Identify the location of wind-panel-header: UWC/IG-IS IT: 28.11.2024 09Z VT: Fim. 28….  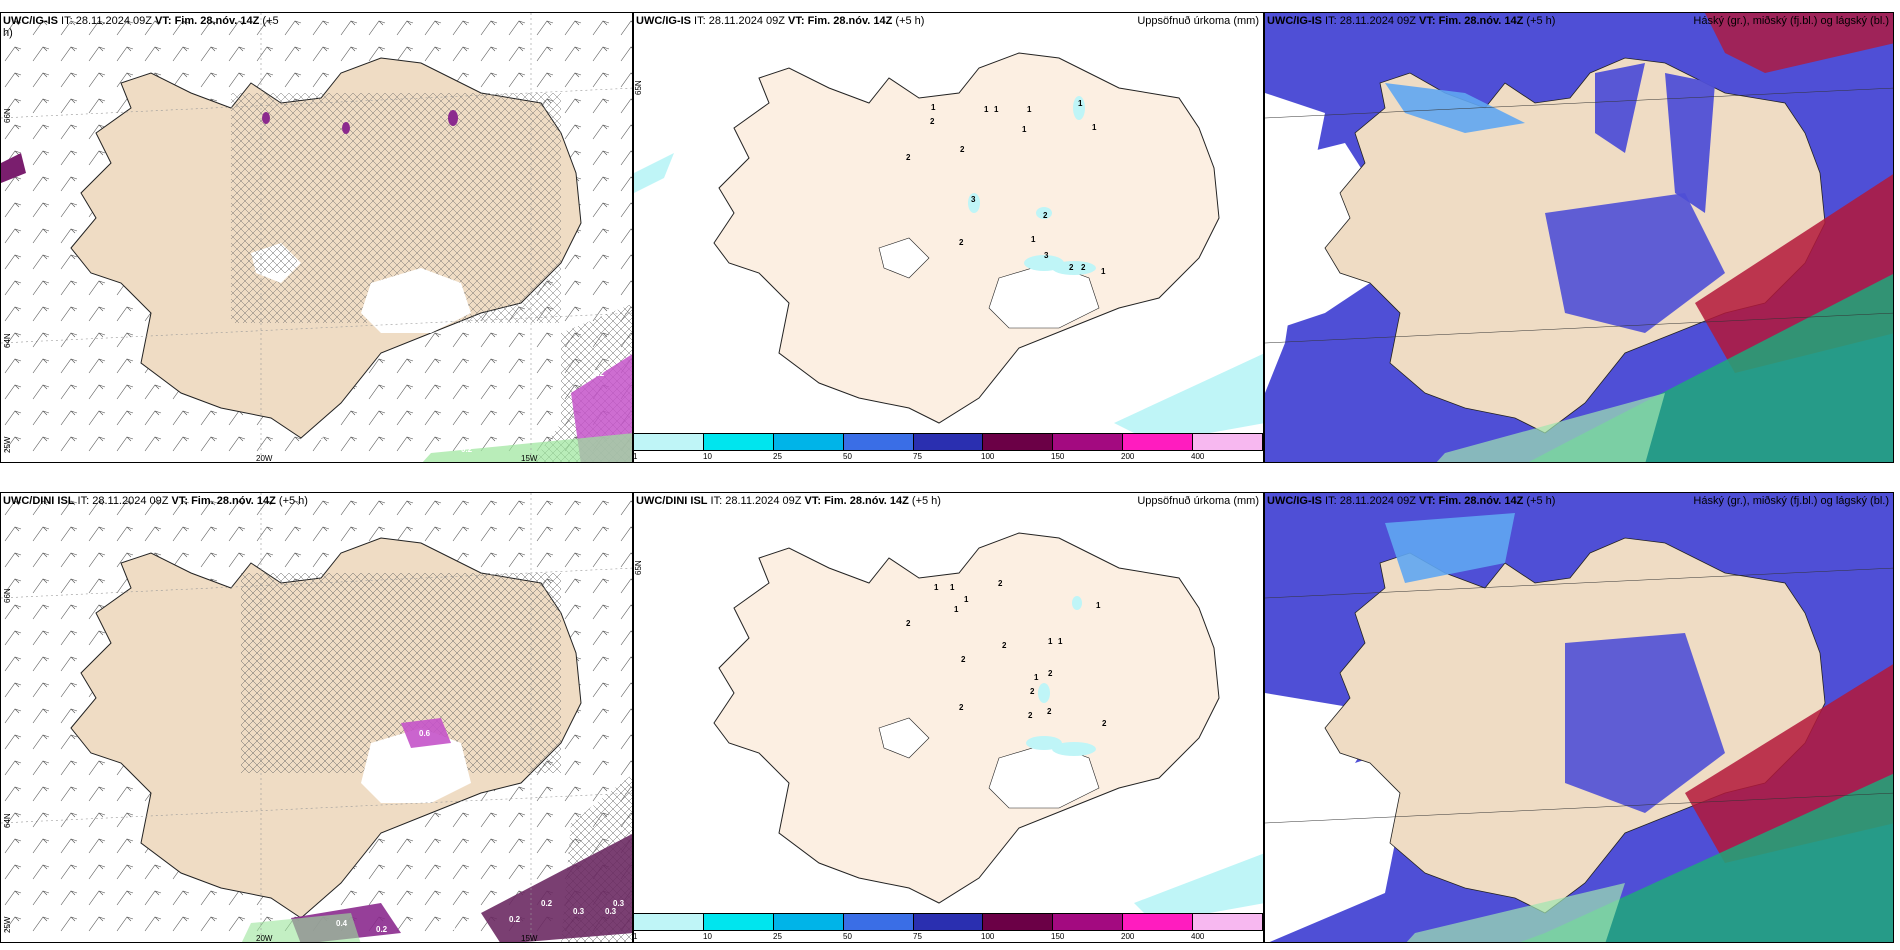
(141, 27).